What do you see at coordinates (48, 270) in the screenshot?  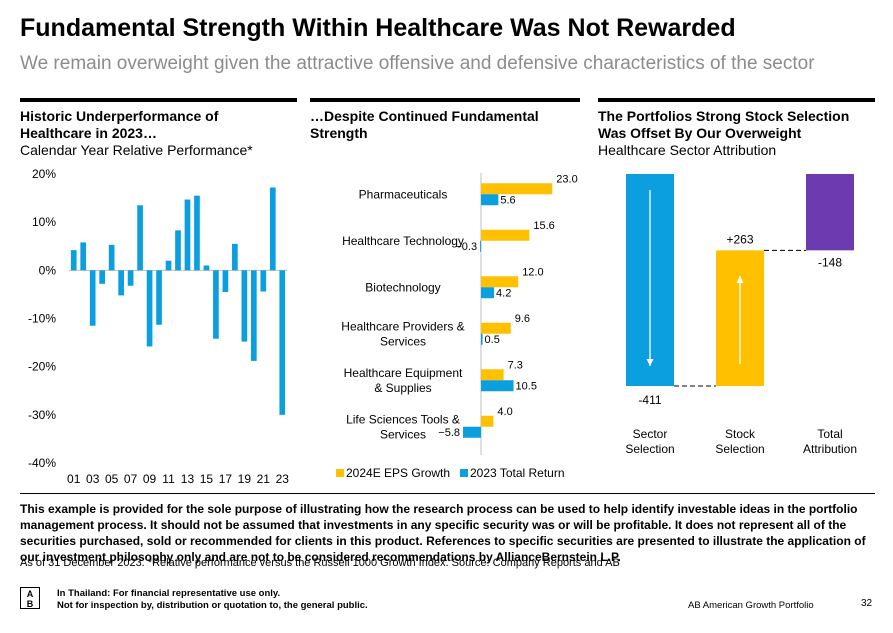 I see `y-tick-label: 0%` at bounding box center [48, 270].